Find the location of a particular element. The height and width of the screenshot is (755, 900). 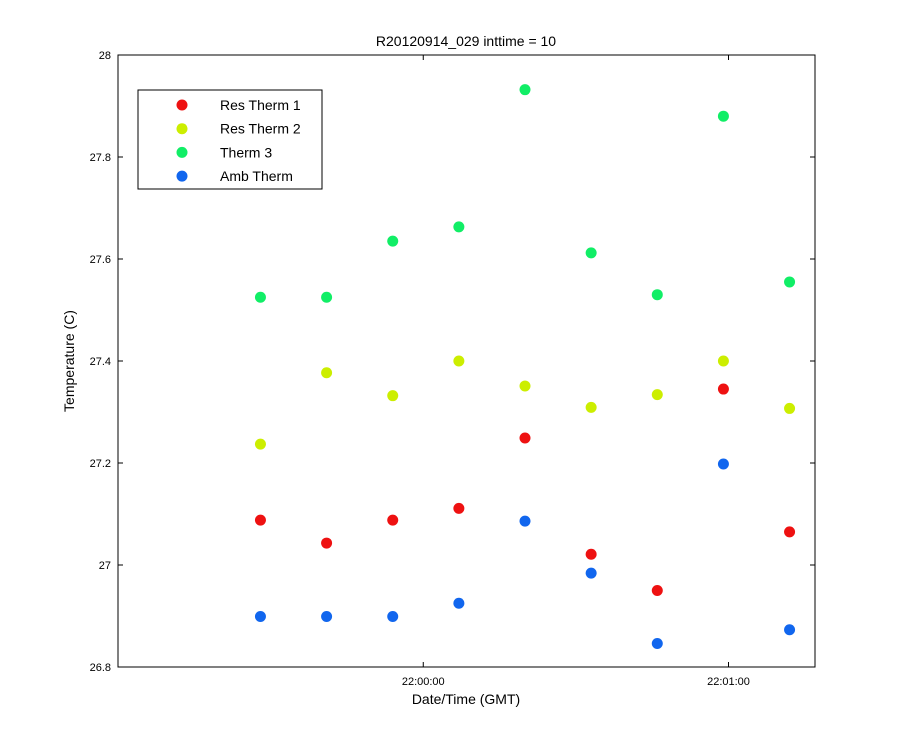

chart-title: R20120914_029 inttime = 10 is located at coordinates (466, 41).